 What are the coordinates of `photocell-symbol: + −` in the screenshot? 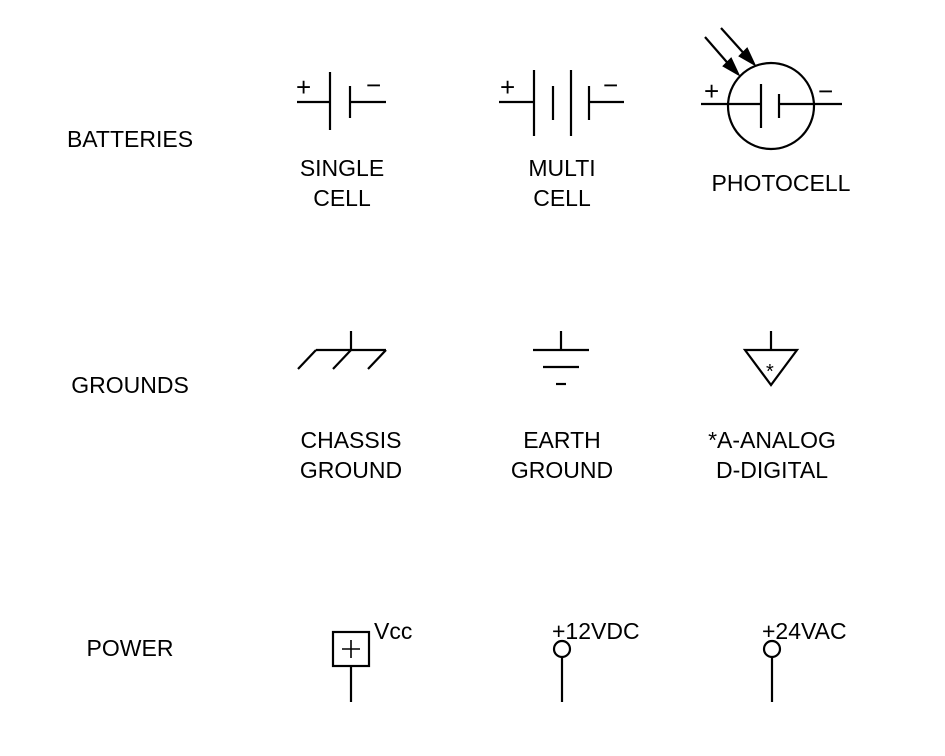 It's located at (771, 89).